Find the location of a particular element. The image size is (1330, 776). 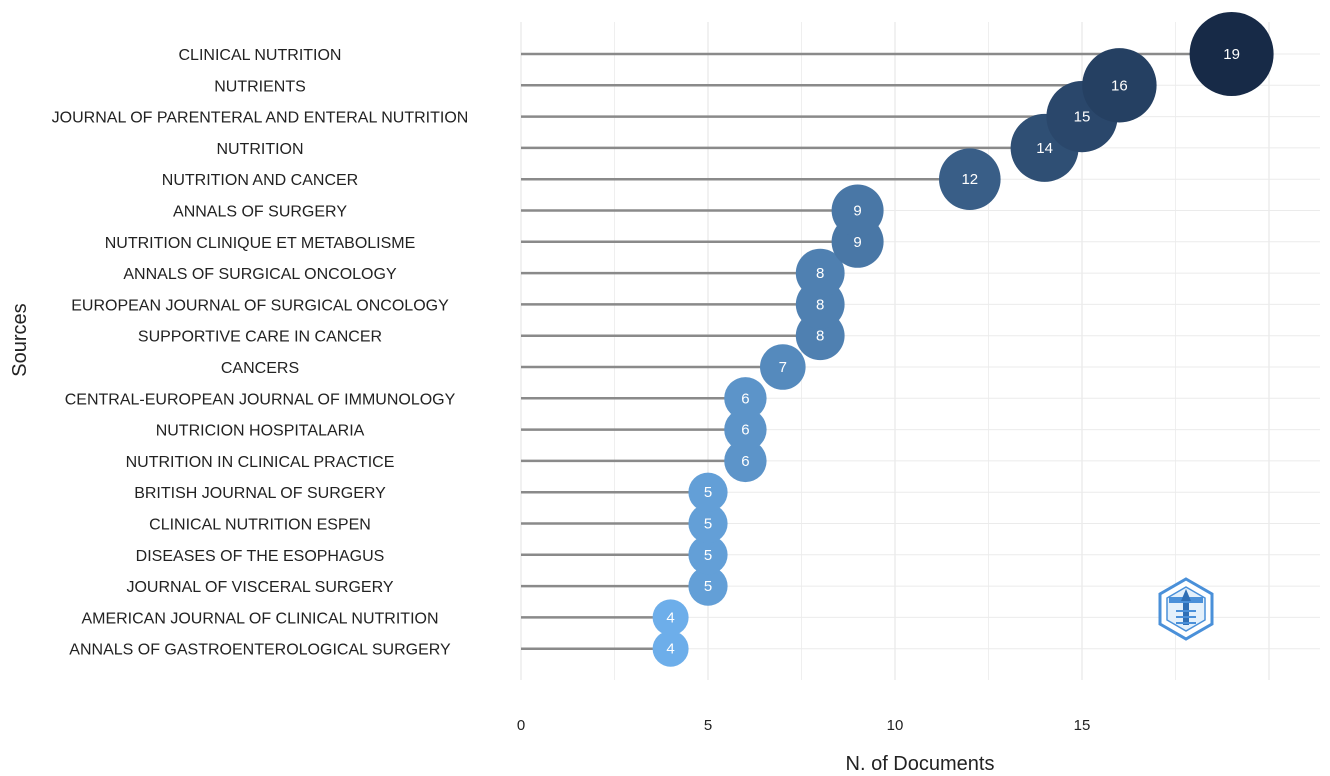

x-tick-label: 10 is located at coordinates (895, 725).